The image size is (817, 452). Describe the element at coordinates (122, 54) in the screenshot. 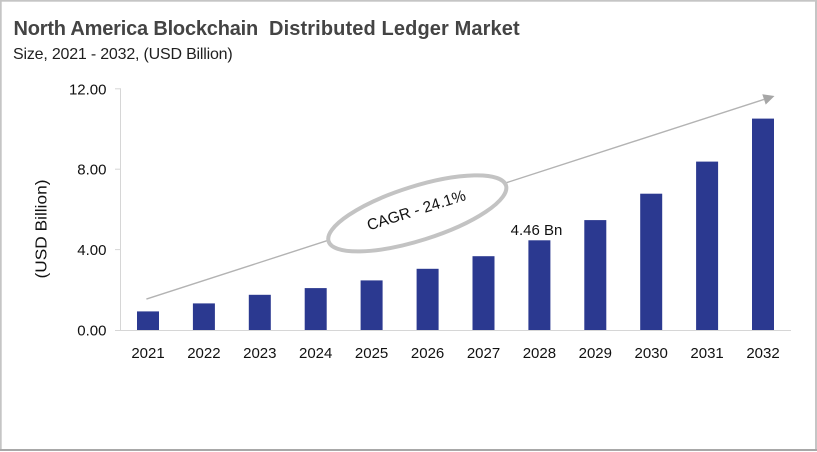

I see `svg-text:Size, 2021 - 2032, (USD Billio: Size, 2021 - 2032, (USD Billion)` at that location.